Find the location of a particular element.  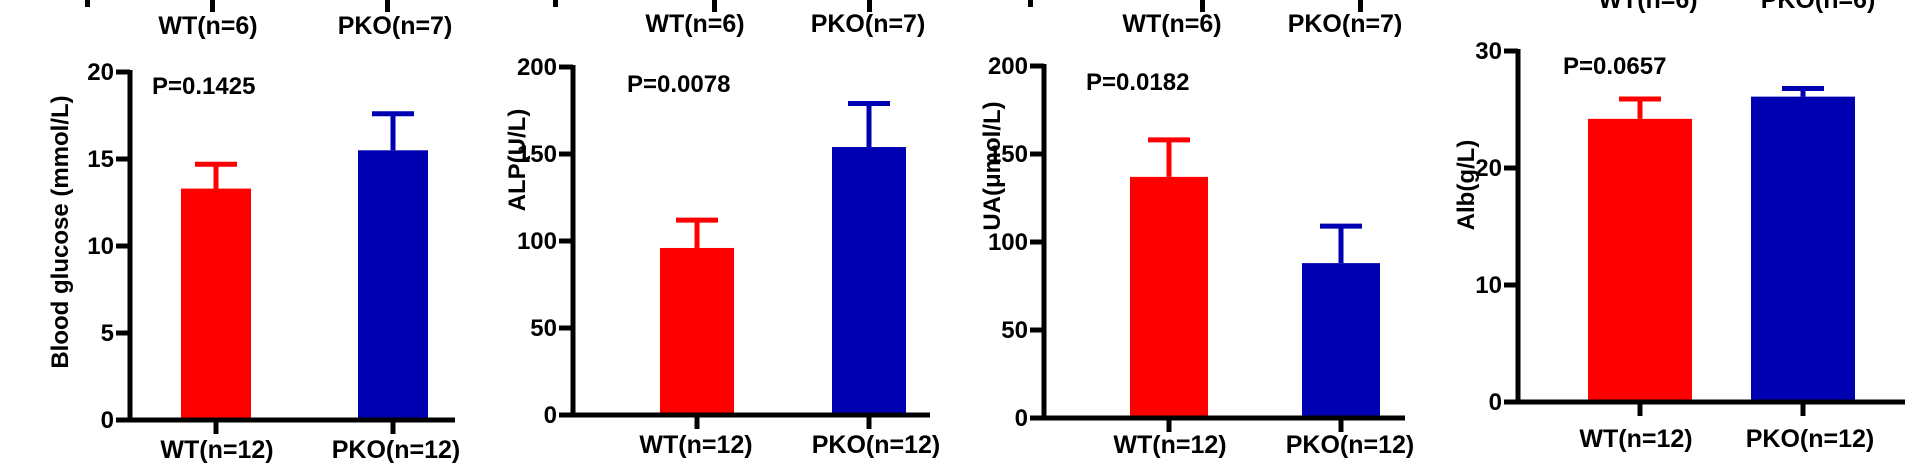

p-value-annotation: P=0.0182 is located at coordinates (1137, 82).